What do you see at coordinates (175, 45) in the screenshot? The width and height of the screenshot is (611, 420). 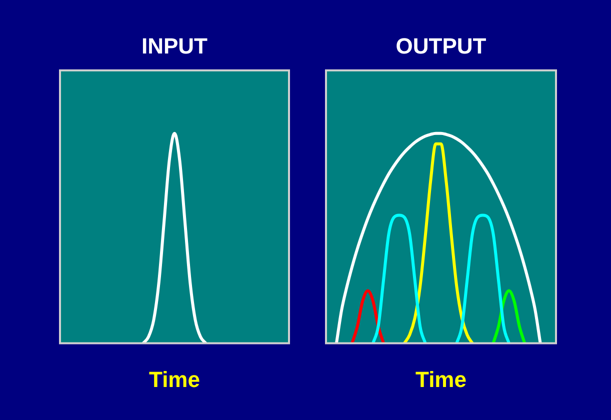 I see `chart-title: INPUT` at bounding box center [175, 45].